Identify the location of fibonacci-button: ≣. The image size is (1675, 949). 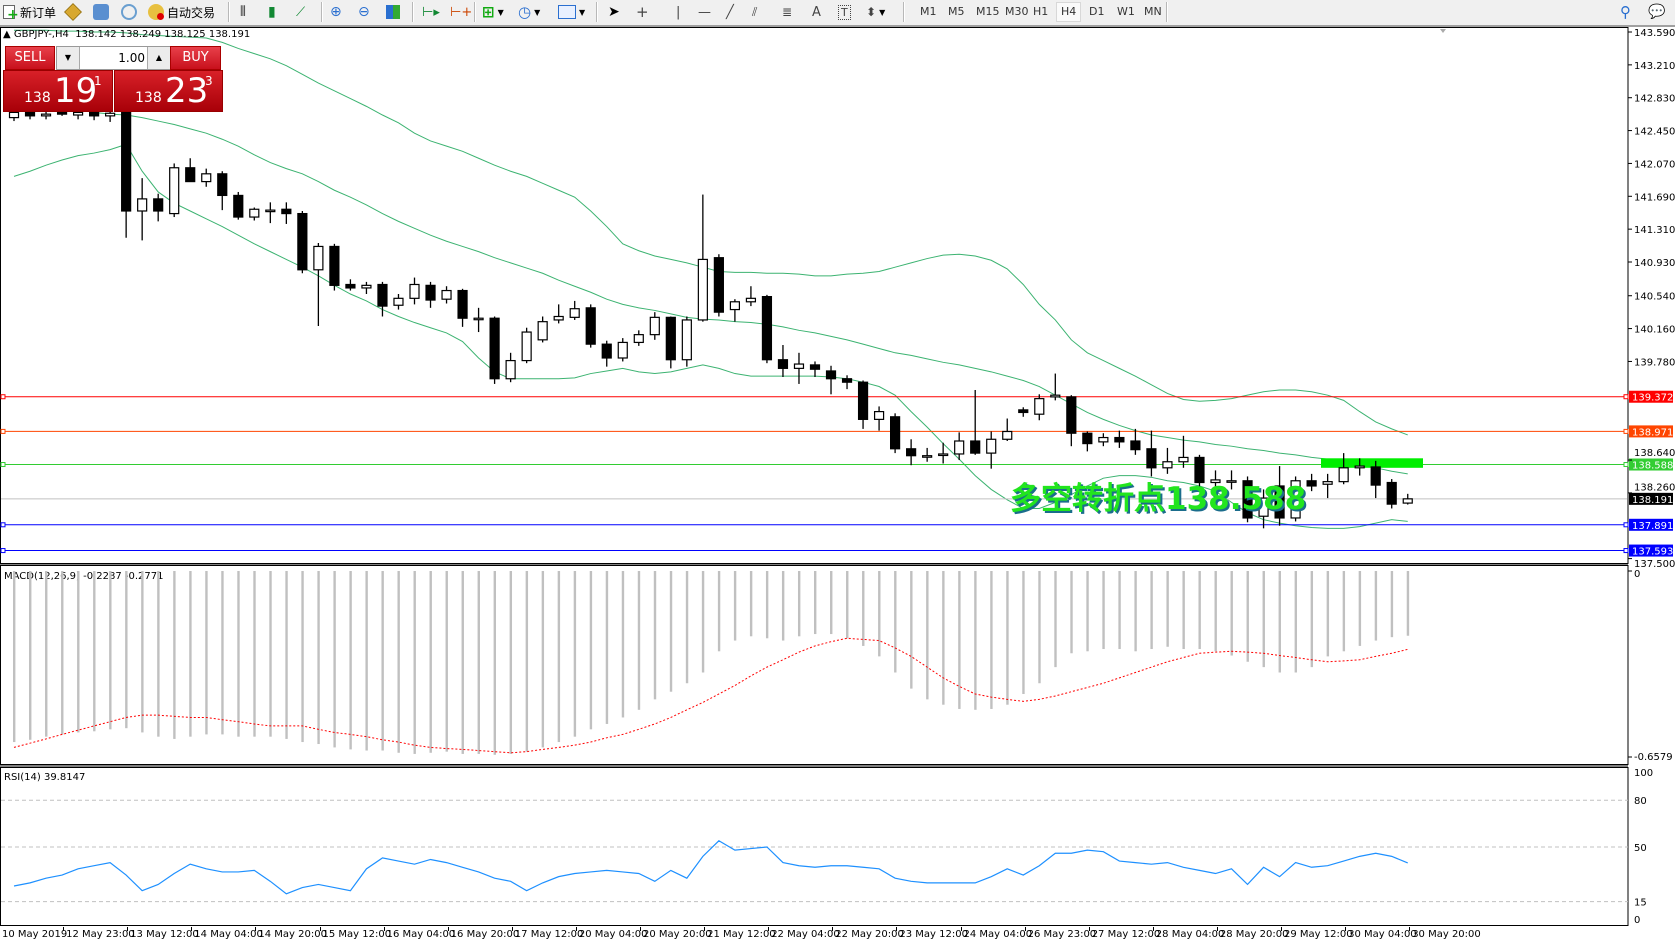
(787, 12).